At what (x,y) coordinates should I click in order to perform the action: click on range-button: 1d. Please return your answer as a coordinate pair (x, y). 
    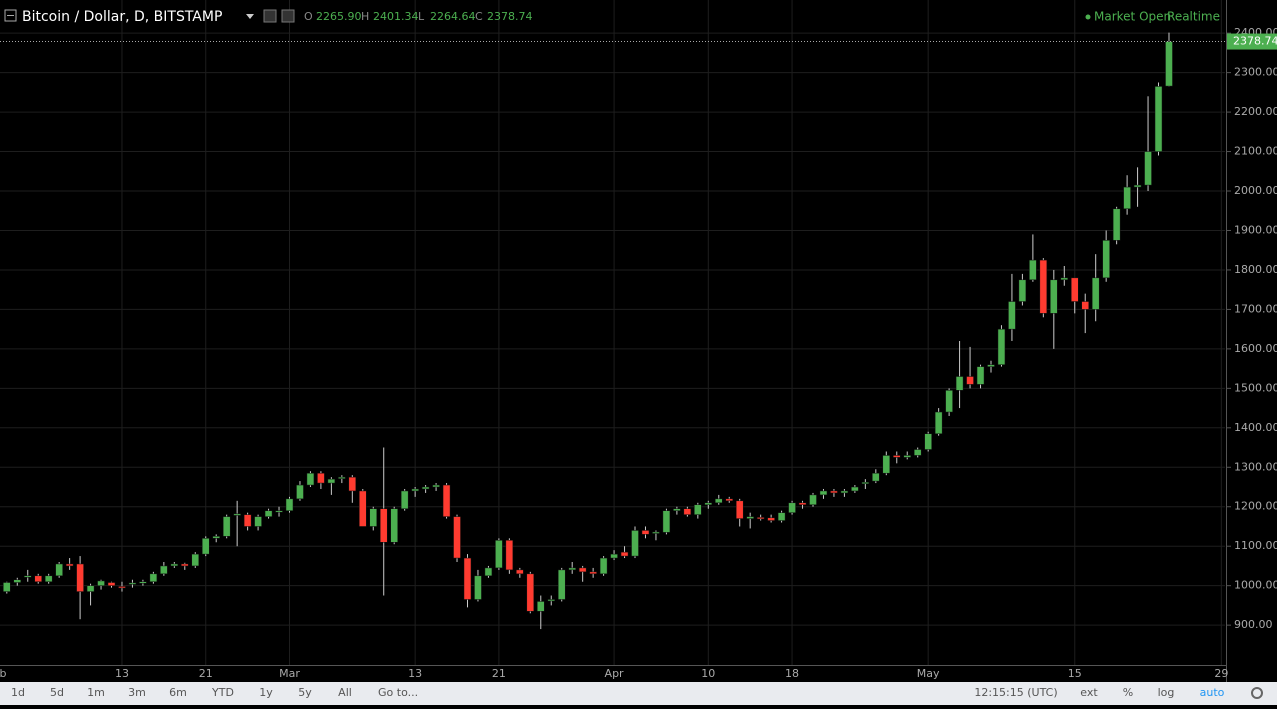
    Looking at the image, I should click on (18, 692).